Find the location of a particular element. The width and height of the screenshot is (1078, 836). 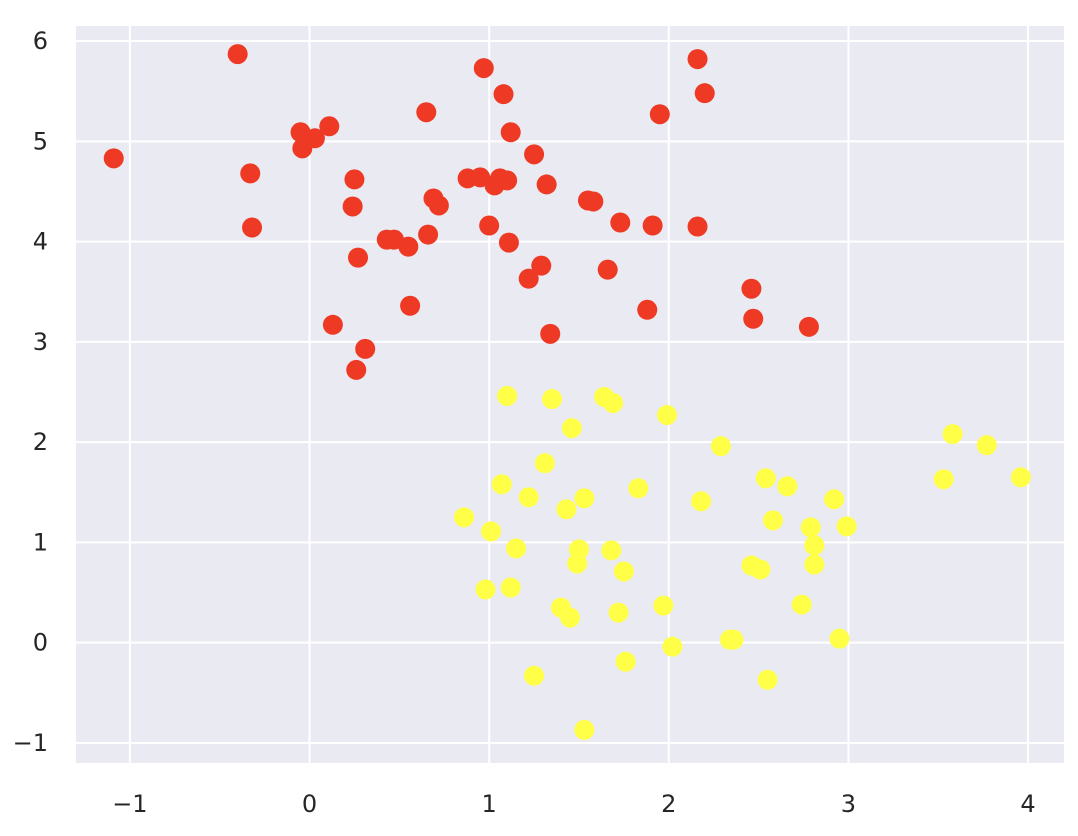

x-tick-label: −1 is located at coordinates (129, 804).